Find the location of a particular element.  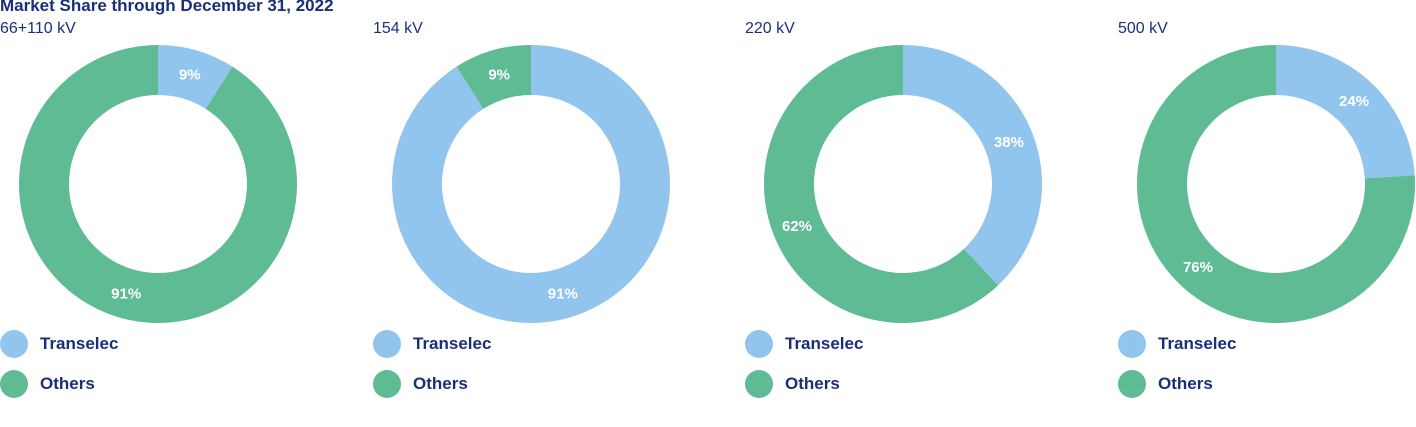

data-label-others: 9% is located at coordinates (499, 75).